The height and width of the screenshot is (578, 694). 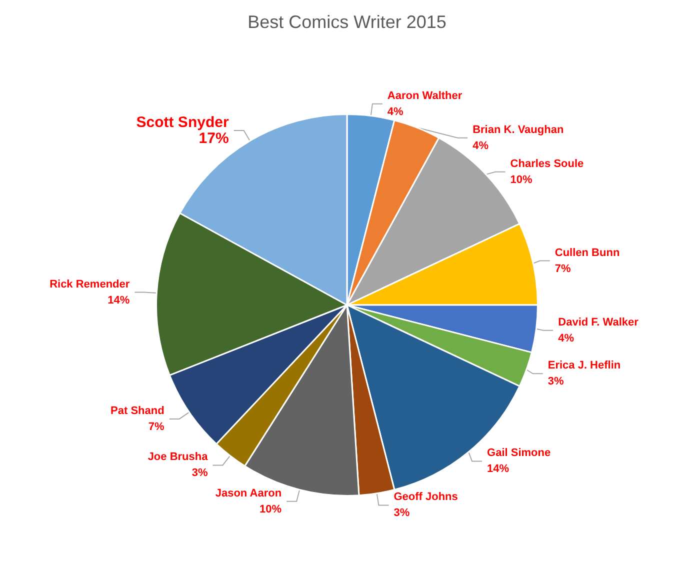 What do you see at coordinates (178, 457) in the screenshot?
I see `slice-label: Joe Brusha` at bounding box center [178, 457].